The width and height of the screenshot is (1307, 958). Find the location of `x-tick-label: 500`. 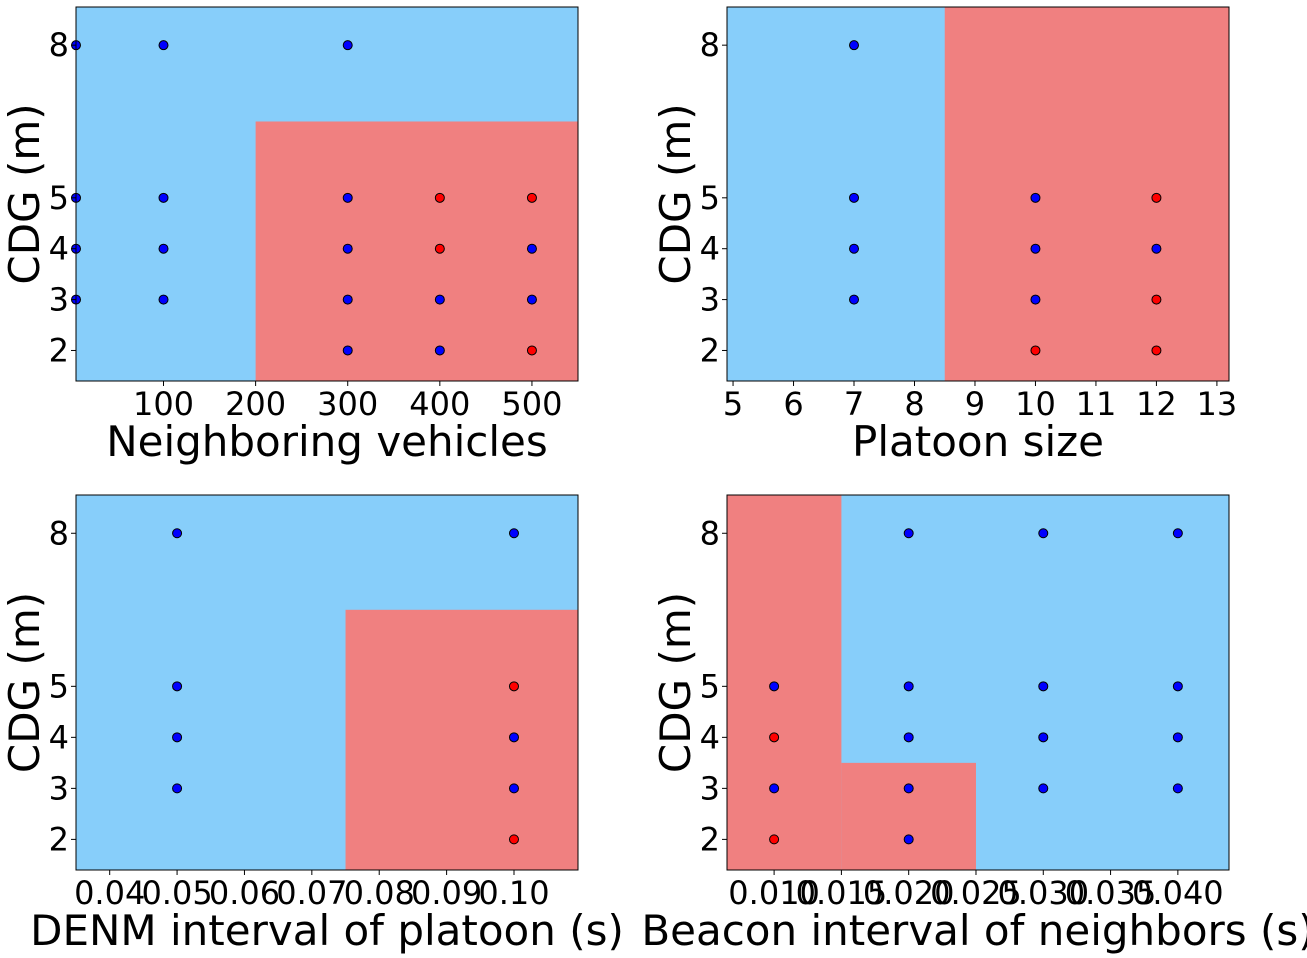

x-tick-label: 500 is located at coordinates (531, 404).